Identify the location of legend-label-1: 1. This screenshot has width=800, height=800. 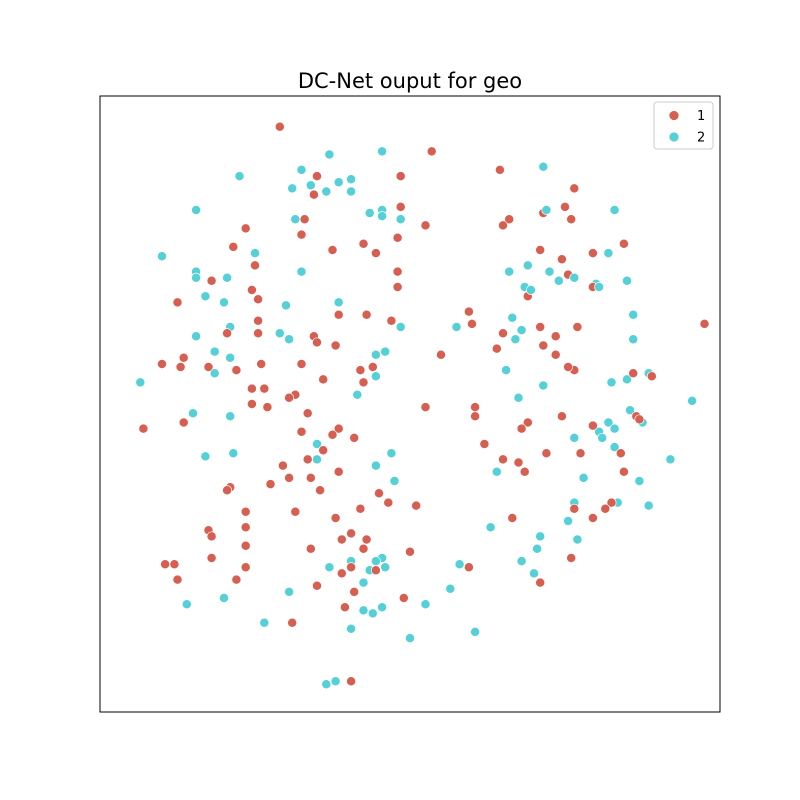
(701, 116).